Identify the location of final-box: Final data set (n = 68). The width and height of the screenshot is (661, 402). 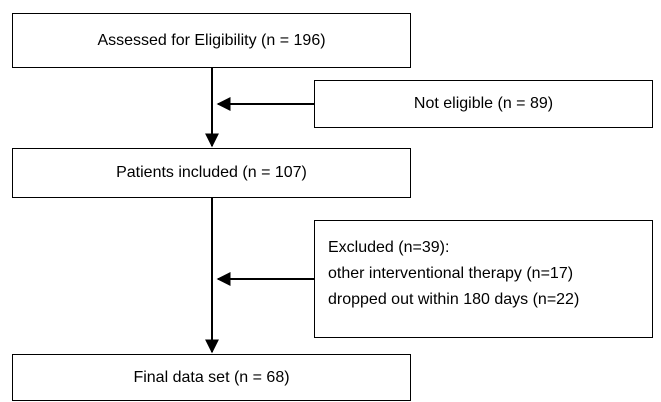
(211, 377).